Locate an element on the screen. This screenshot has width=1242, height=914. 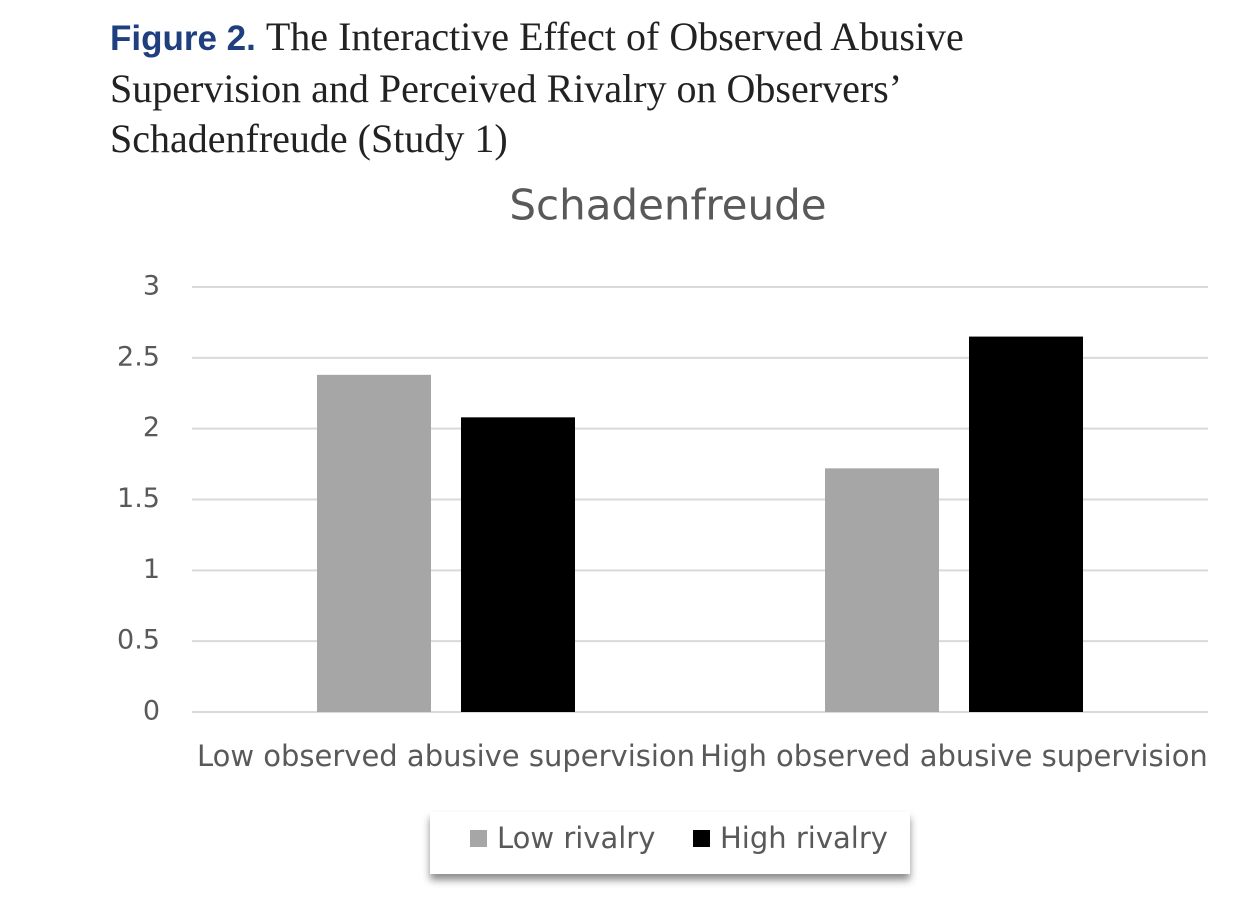
caption-label: Figure 2. is located at coordinates (183, 38).